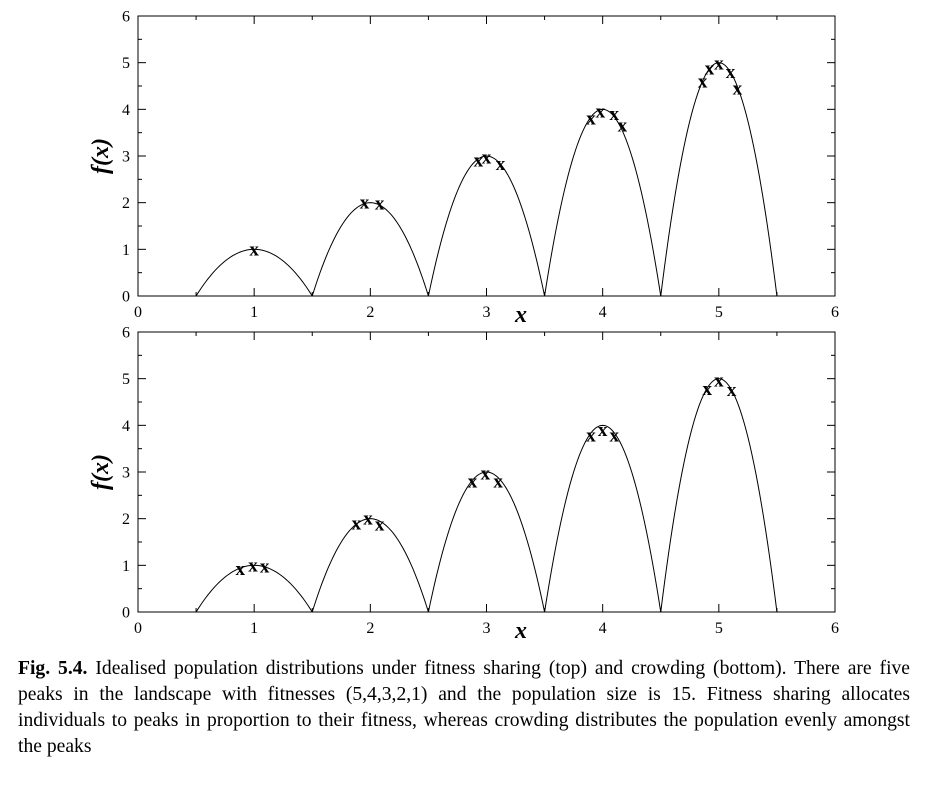 Image resolution: width=927 pixels, height=796 pixels. Describe the element at coordinates (719, 312) in the screenshot. I see `top-x-tick-label: 5` at that location.